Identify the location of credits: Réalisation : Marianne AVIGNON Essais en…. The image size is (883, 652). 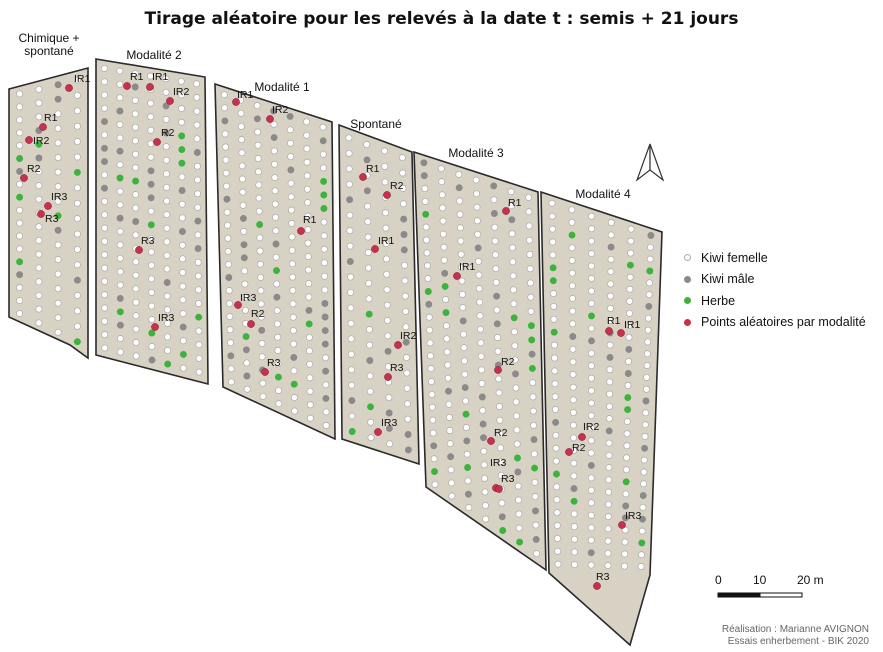
(795, 636).